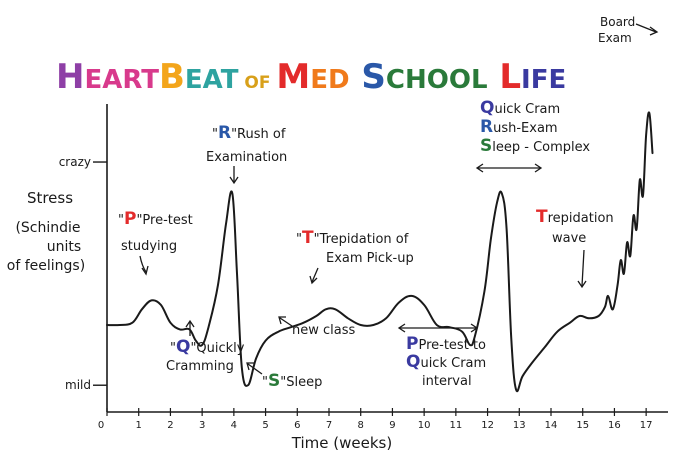 Image resolution: width=680 pixels, height=476 pixels. What do you see at coordinates (646, 425) in the screenshot?
I see `x-tick-label: 17` at bounding box center [646, 425].